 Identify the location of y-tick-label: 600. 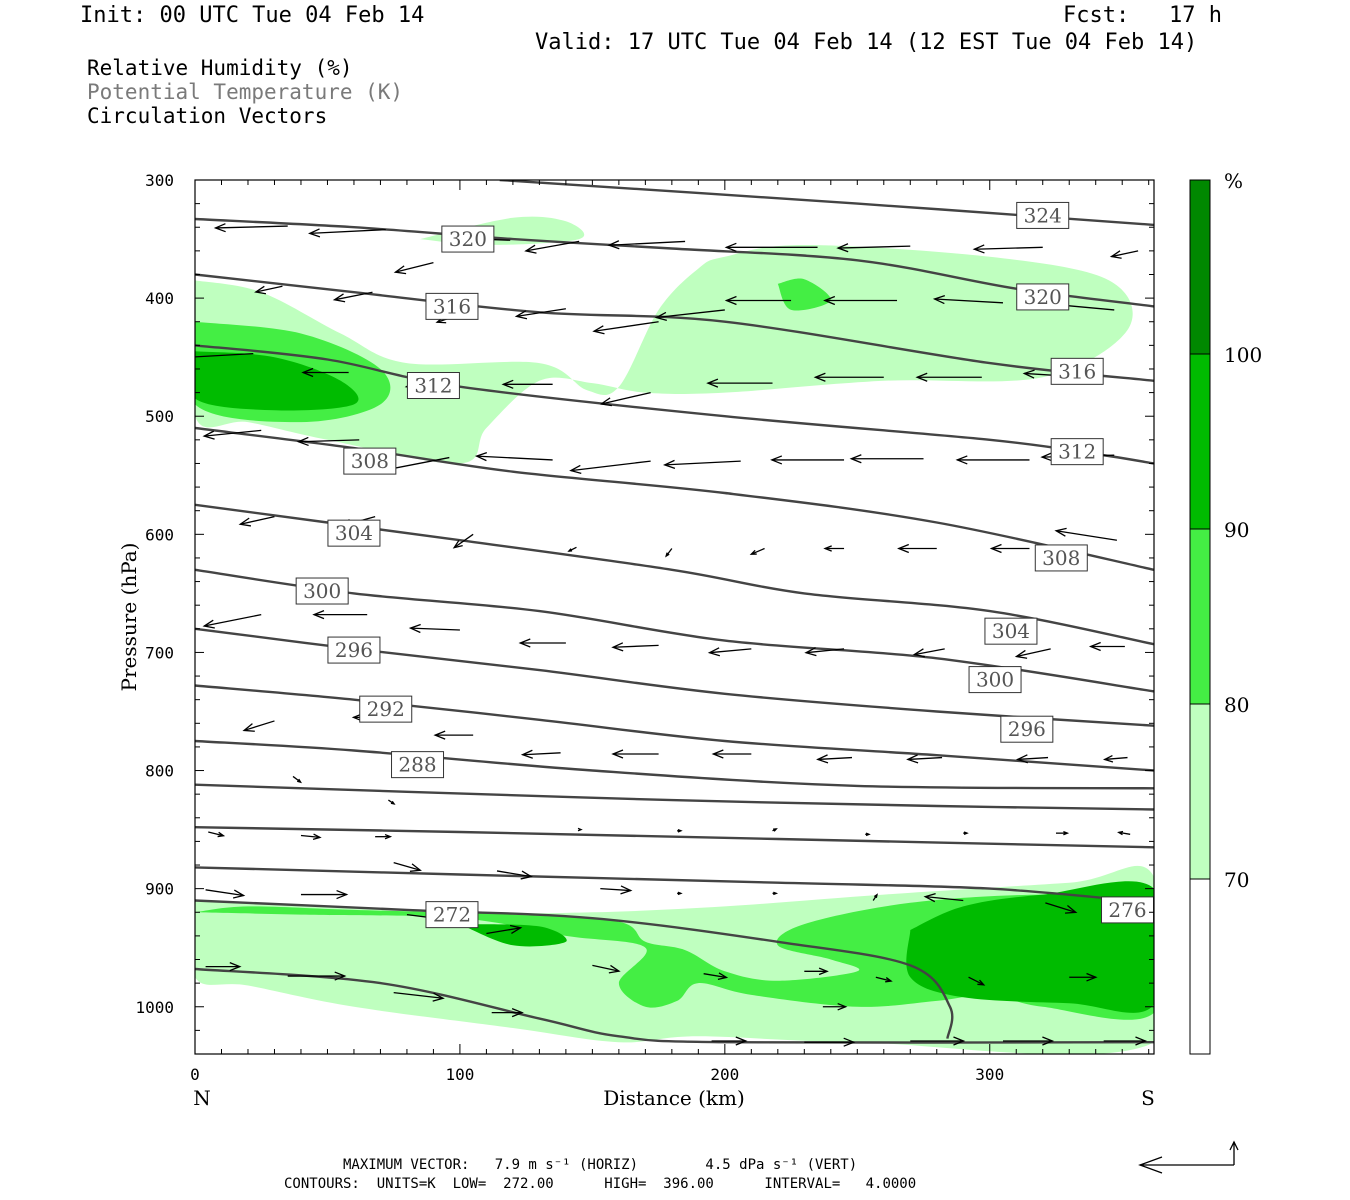
(159, 534).